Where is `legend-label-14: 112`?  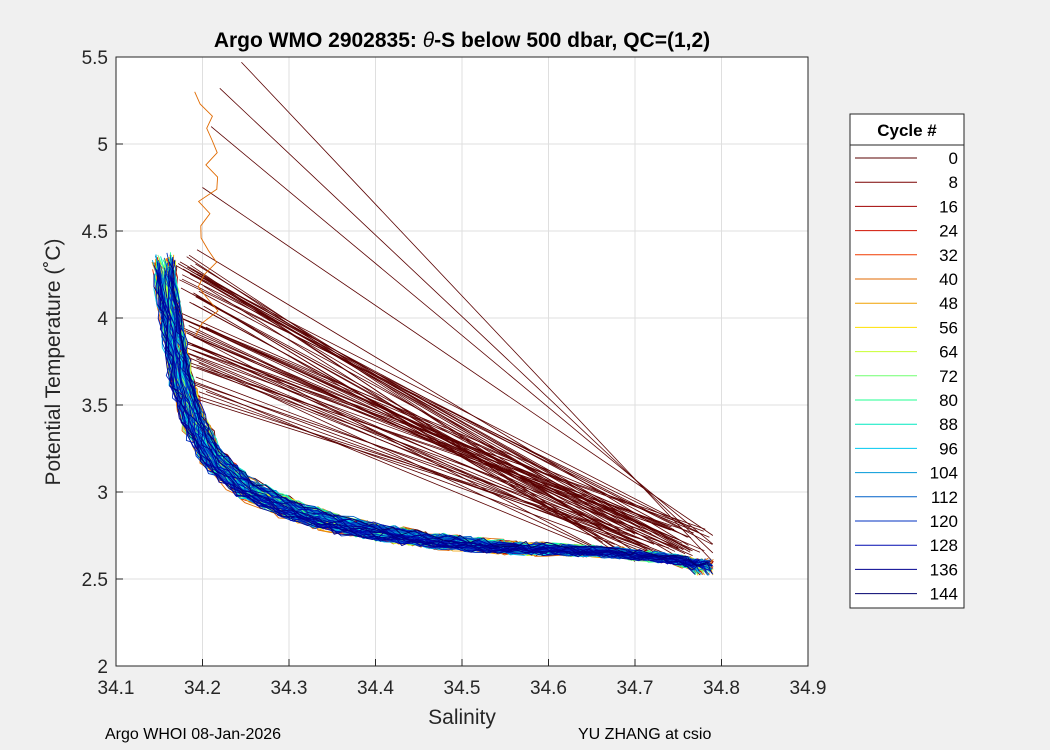
legend-label-14: 112 is located at coordinates (944, 497).